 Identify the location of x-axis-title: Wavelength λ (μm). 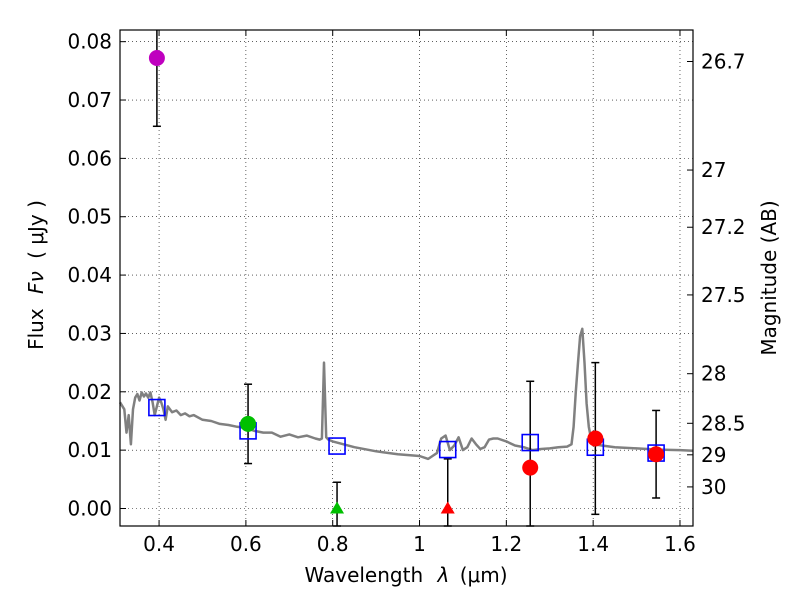
(405, 575).